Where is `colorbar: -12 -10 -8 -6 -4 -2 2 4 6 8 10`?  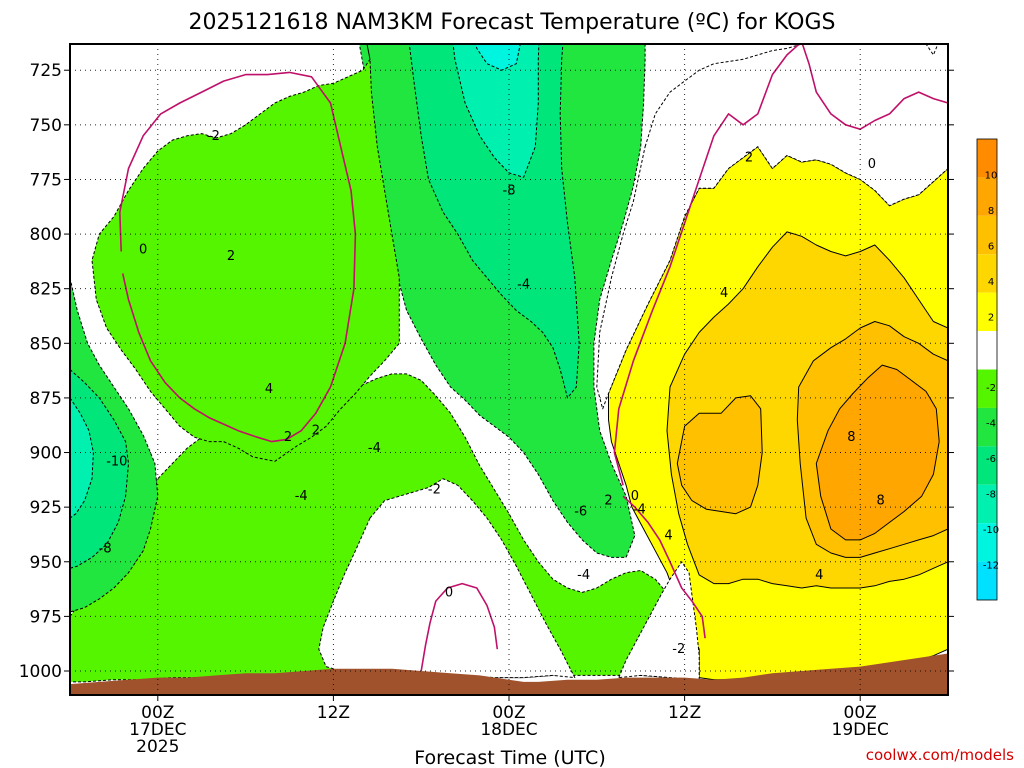 colorbar: -12 -10 -8 -6 -4 -2 2 4 6 8 10 is located at coordinates (987, 369).